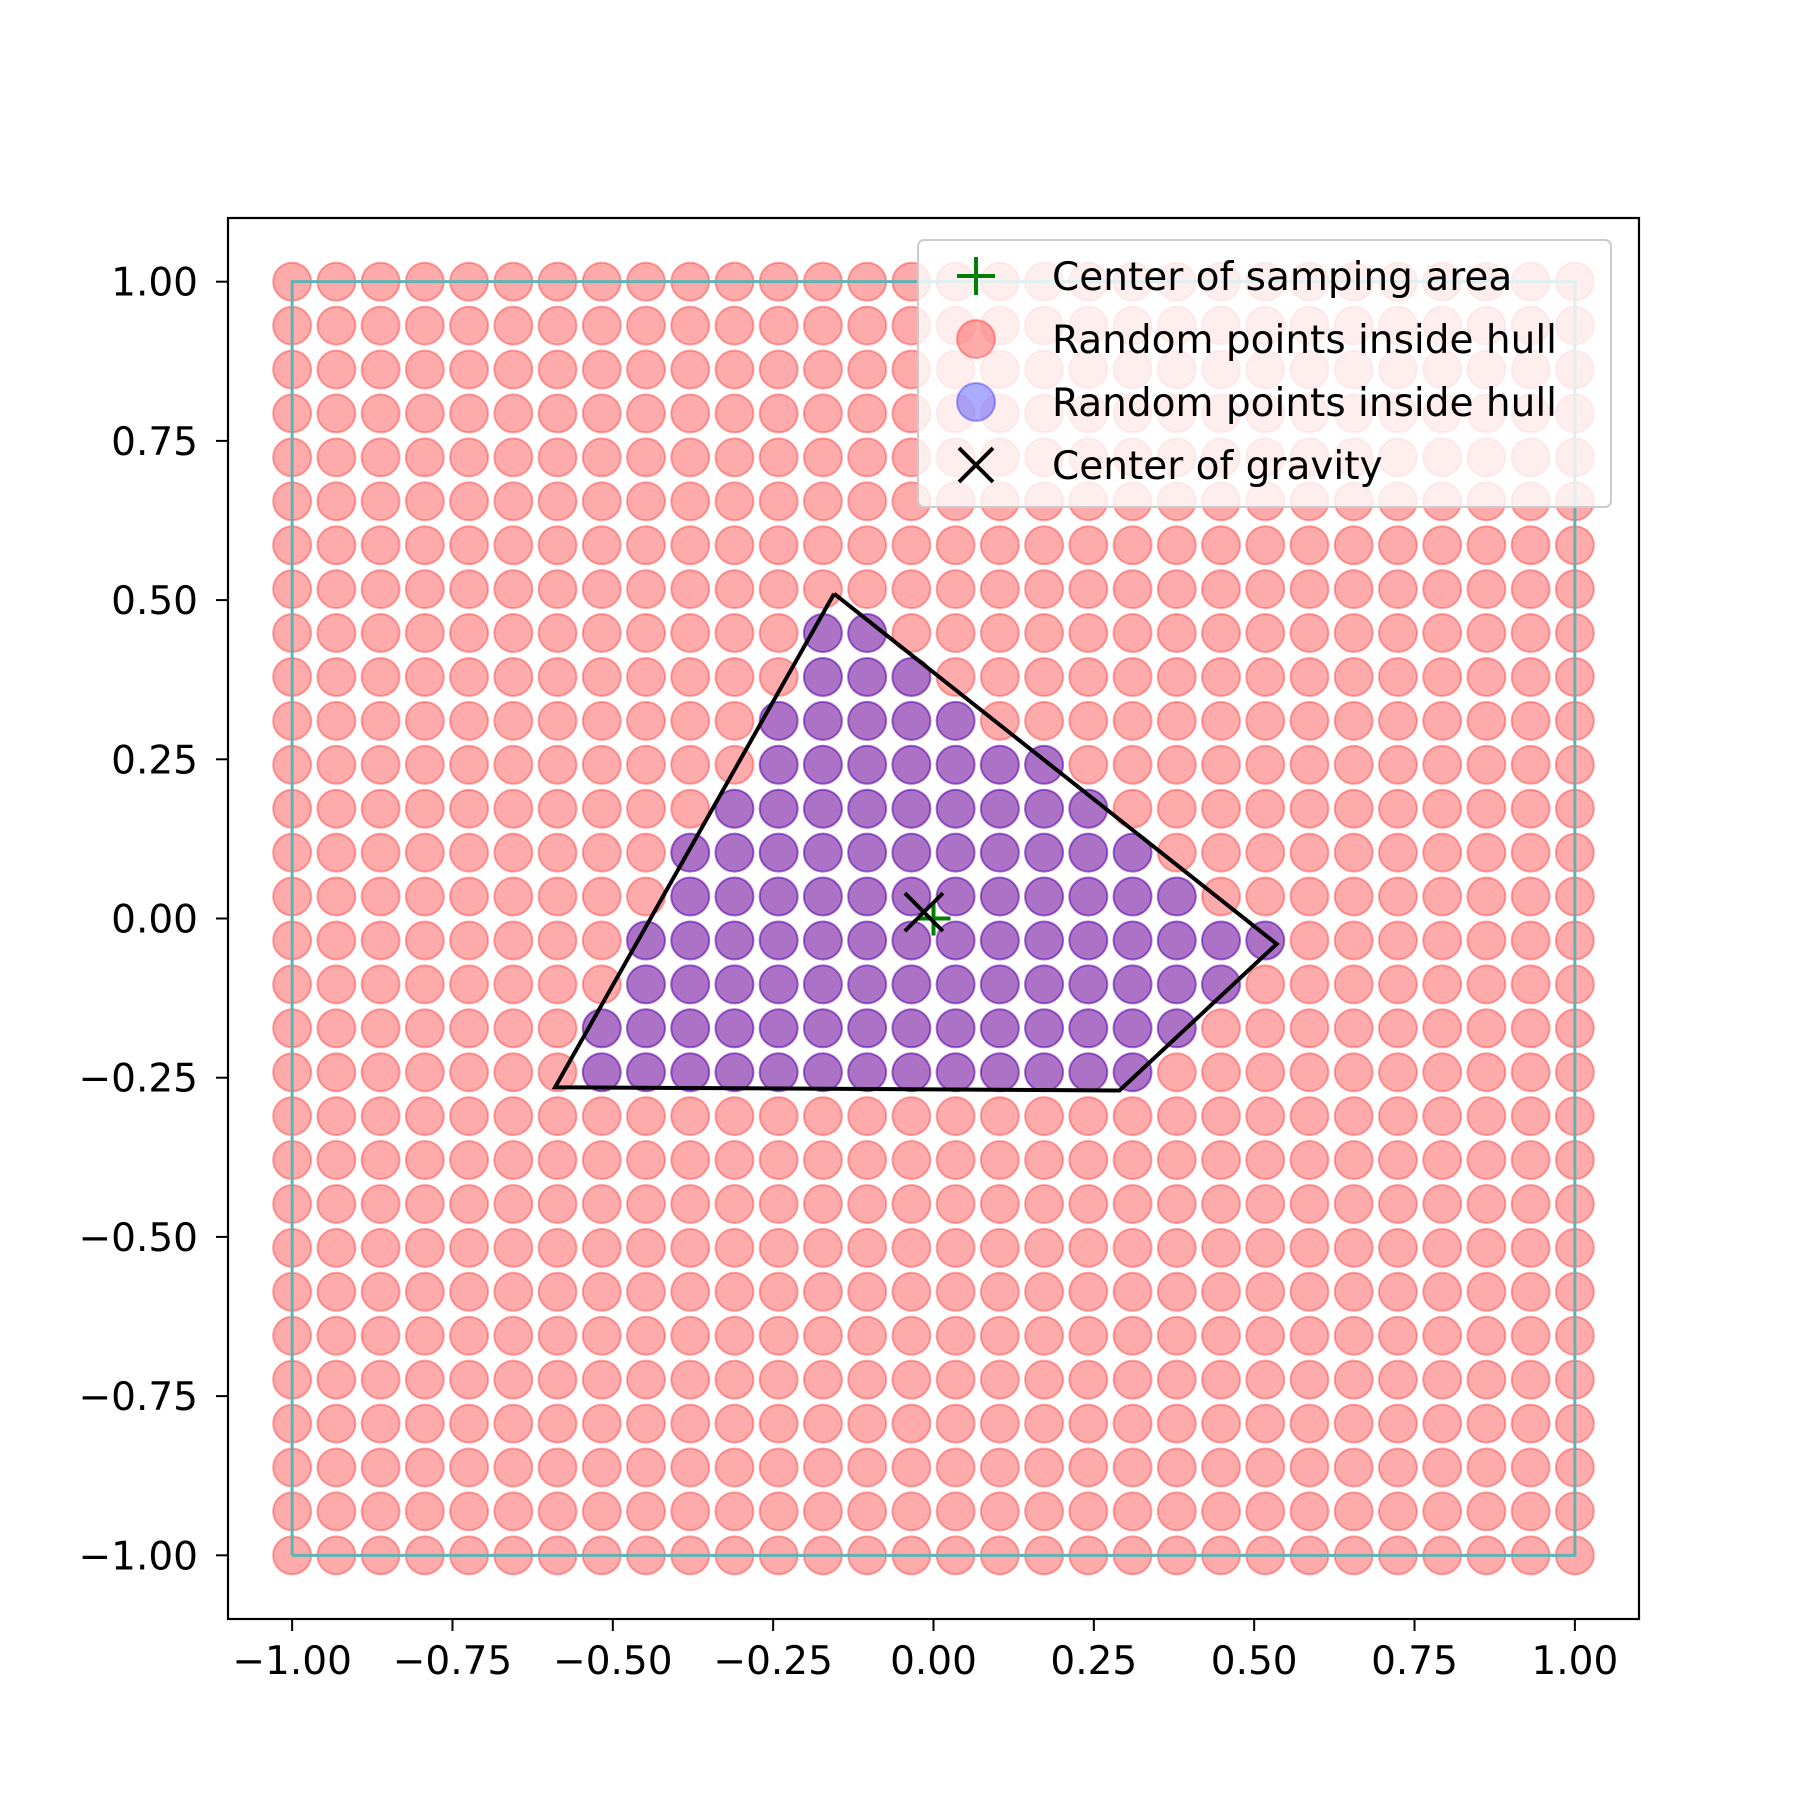  I want to click on convex-hull-line, so click(915, 842).